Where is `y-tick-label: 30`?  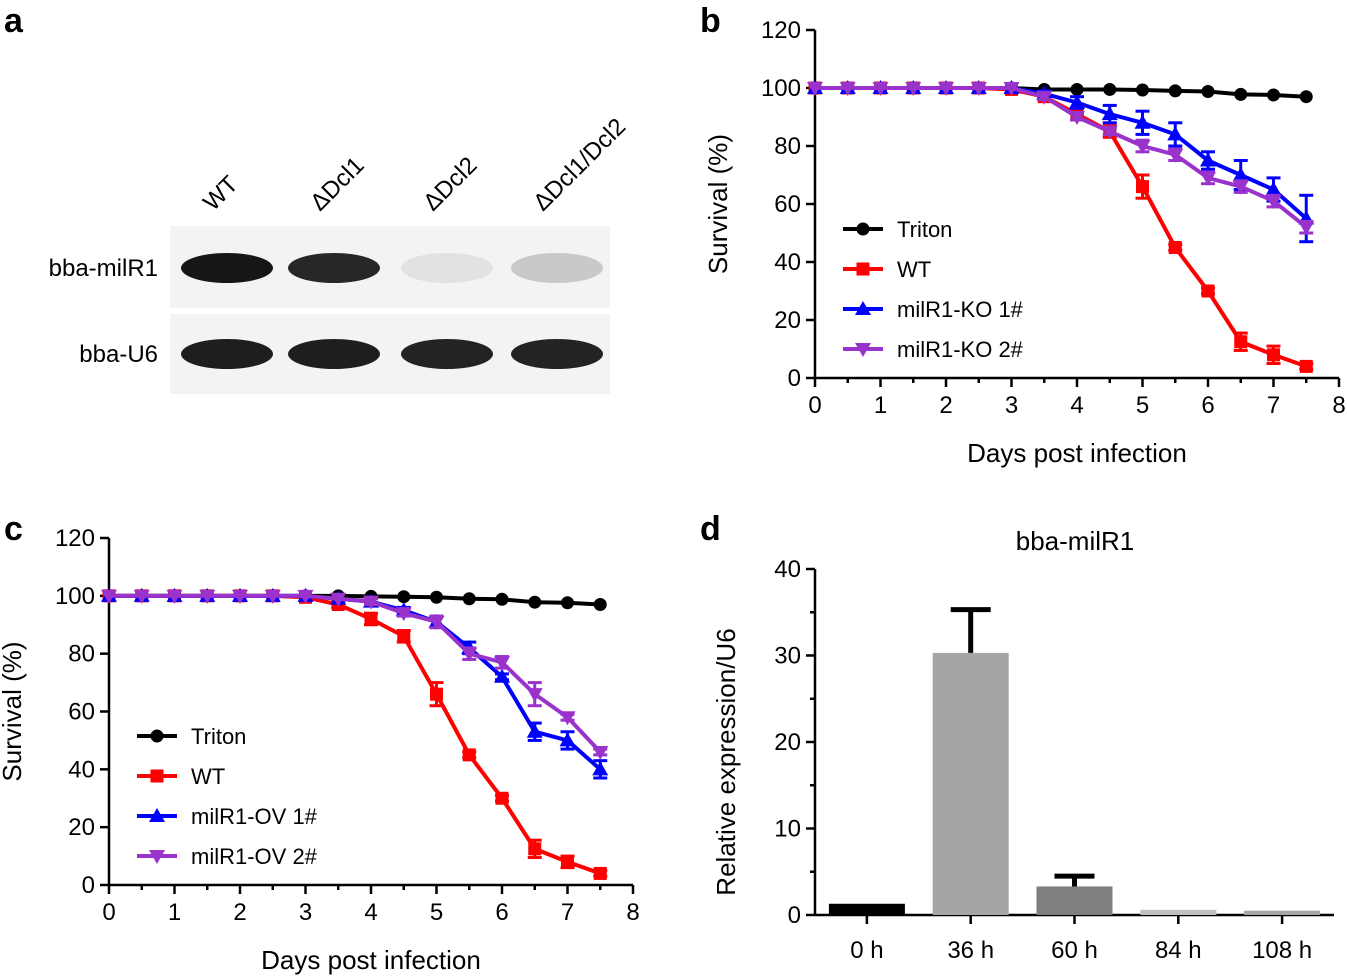
y-tick-label: 30 is located at coordinates (787, 656).